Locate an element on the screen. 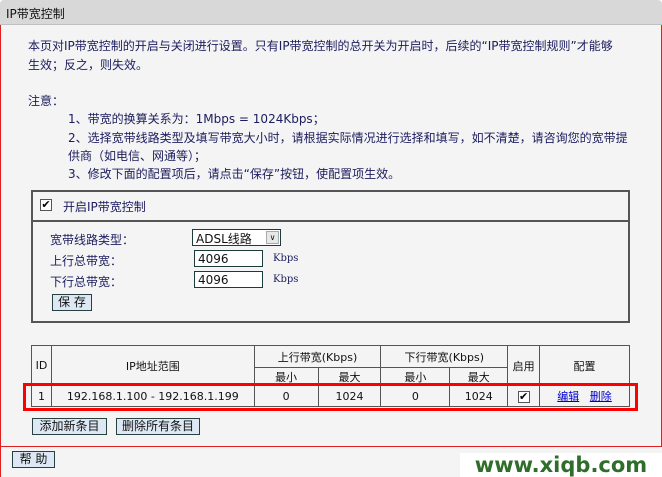  notice-label: 注意： is located at coordinates (46, 101).